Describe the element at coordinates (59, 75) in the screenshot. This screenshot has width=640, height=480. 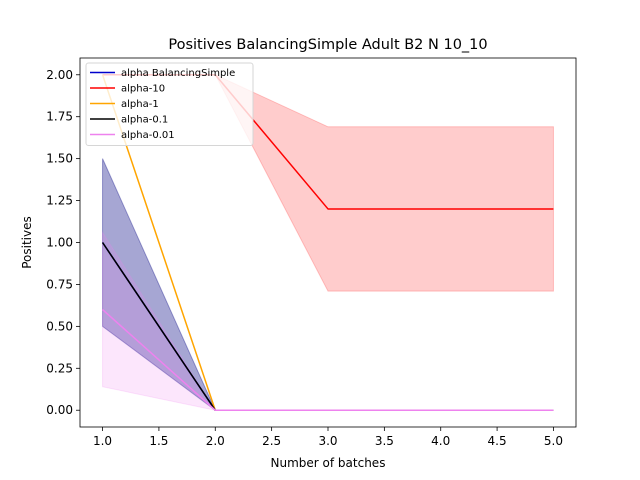
I see `y-tick-label: 2.00` at that location.